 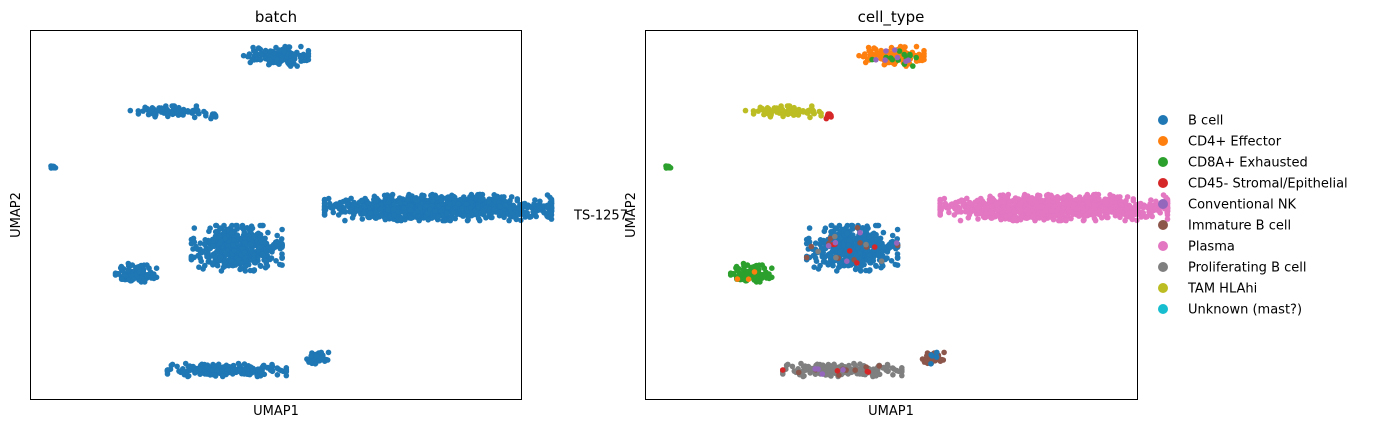 What do you see at coordinates (891, 17) in the screenshot?
I see `cell-type-title: cell_type` at bounding box center [891, 17].